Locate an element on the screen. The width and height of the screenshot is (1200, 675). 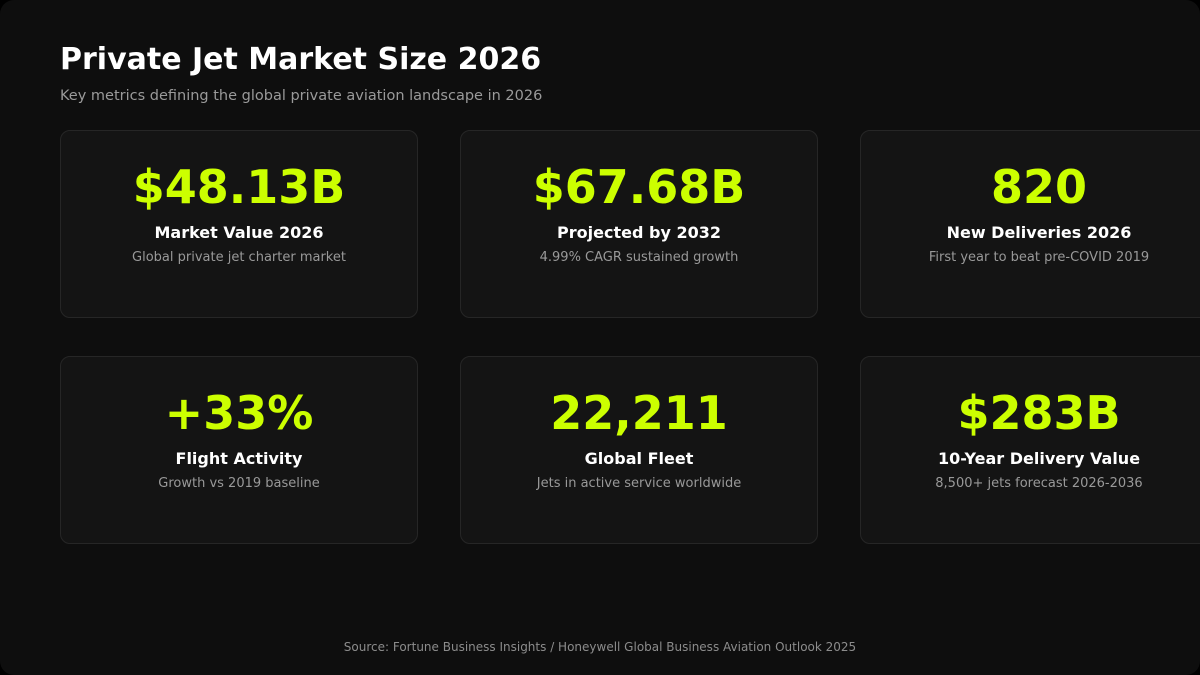
metric-label: Flight Activity is located at coordinates (239, 458).